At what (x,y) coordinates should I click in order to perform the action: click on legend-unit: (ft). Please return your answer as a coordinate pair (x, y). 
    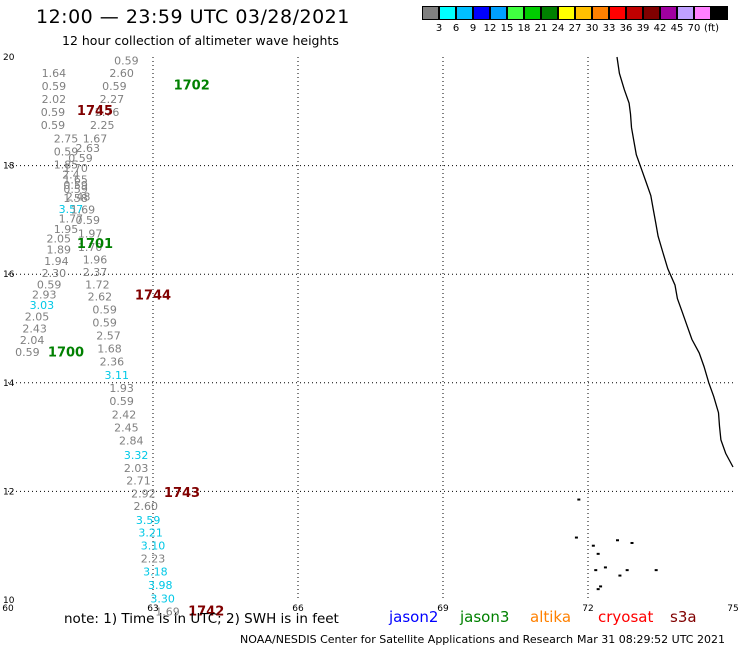
    Looking at the image, I should click on (712, 28).